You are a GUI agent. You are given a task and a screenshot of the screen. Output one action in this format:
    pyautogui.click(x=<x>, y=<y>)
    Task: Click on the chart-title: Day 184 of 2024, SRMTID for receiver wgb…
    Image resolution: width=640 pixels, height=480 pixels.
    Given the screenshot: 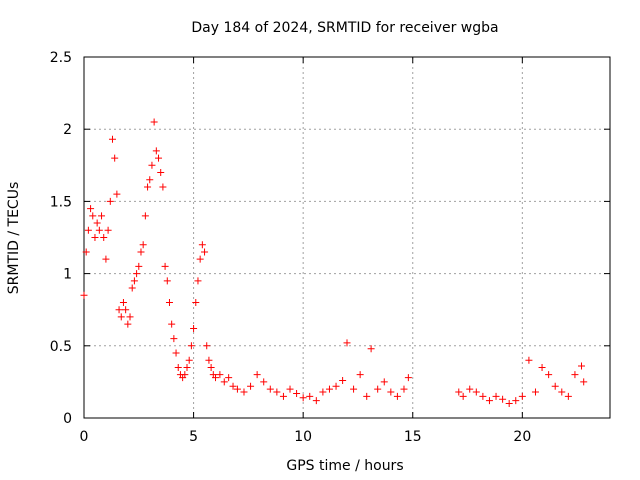 What is the action you would take?
    pyautogui.click(x=344, y=28)
    